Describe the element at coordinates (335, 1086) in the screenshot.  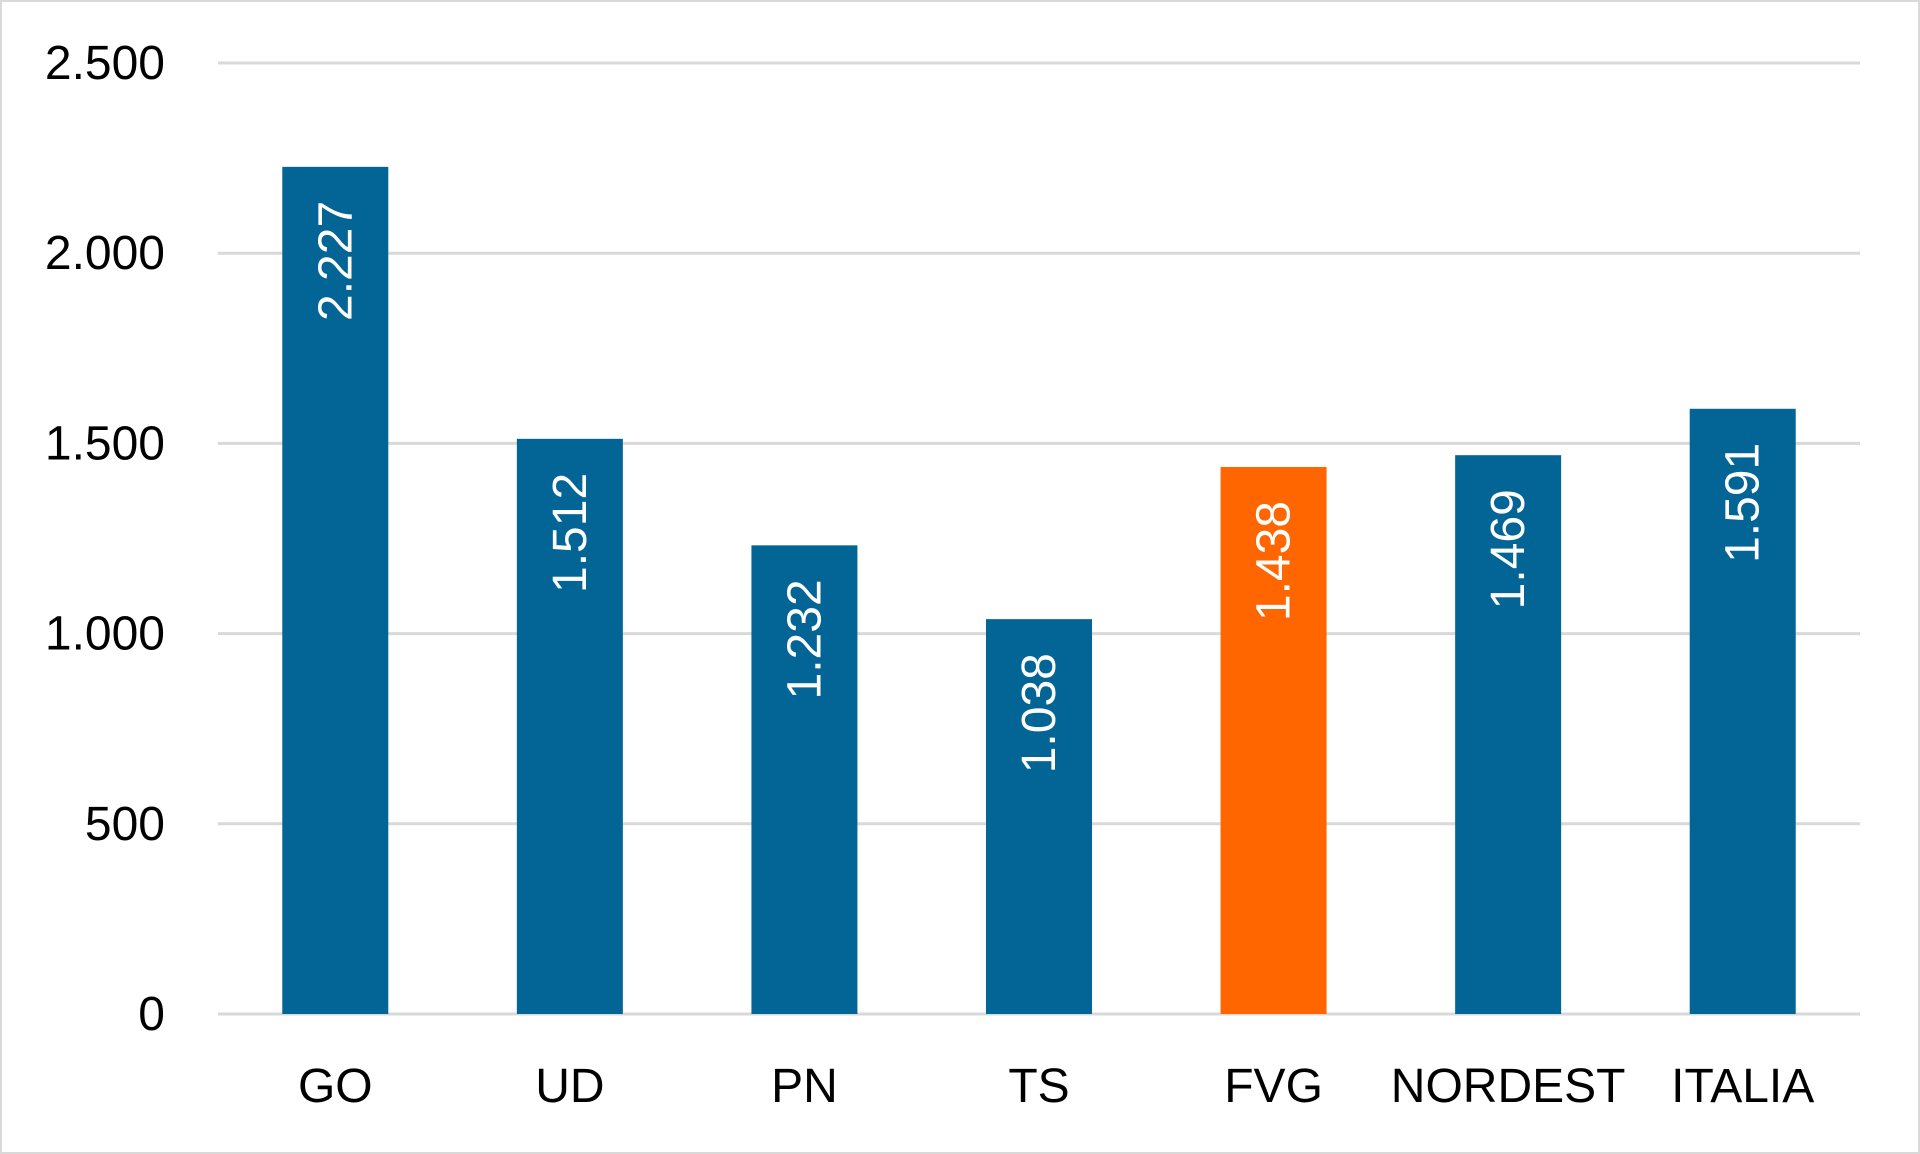
I see `x-category-label: GO` at that location.